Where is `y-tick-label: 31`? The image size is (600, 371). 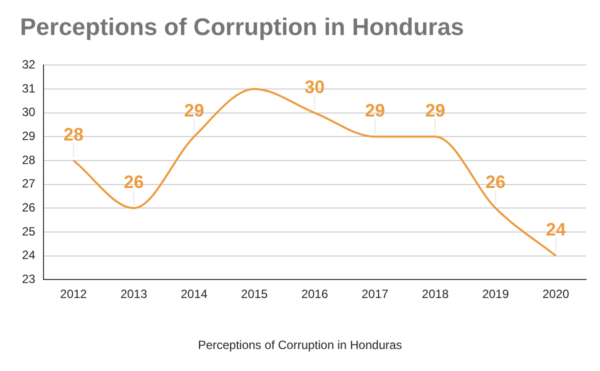 y-tick-label: 31 is located at coordinates (29, 88).